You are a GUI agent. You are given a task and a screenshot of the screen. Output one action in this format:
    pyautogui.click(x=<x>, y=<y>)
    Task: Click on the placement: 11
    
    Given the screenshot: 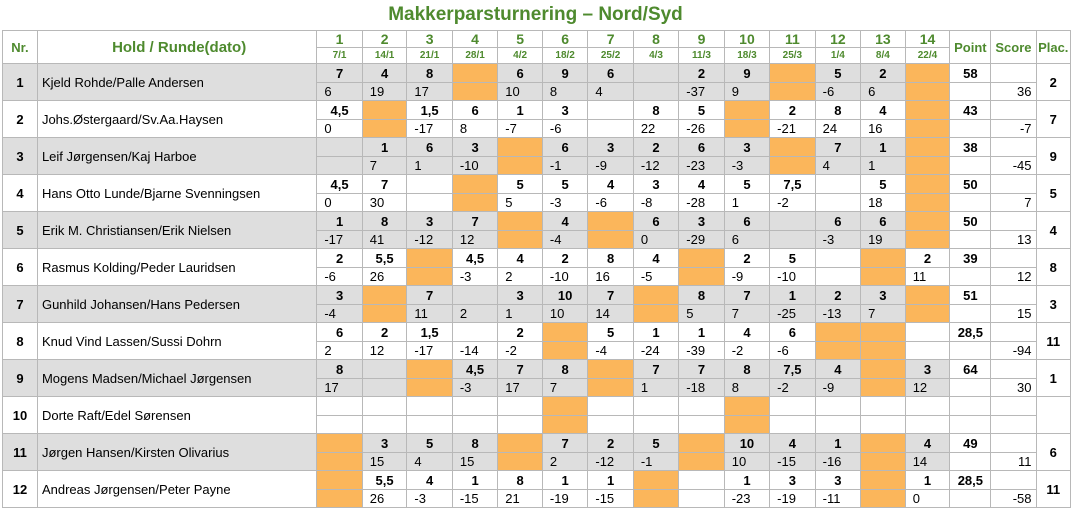 What is the action you would take?
    pyautogui.click(x=1053, y=489)
    